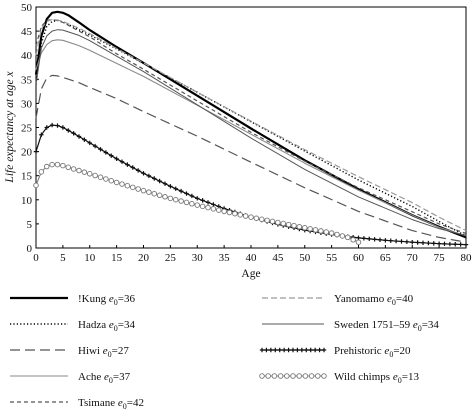 The width and height of the screenshot is (474, 410). What do you see at coordinates (90, 258) in the screenshot?
I see `x-tick-label: 10` at bounding box center [90, 258].